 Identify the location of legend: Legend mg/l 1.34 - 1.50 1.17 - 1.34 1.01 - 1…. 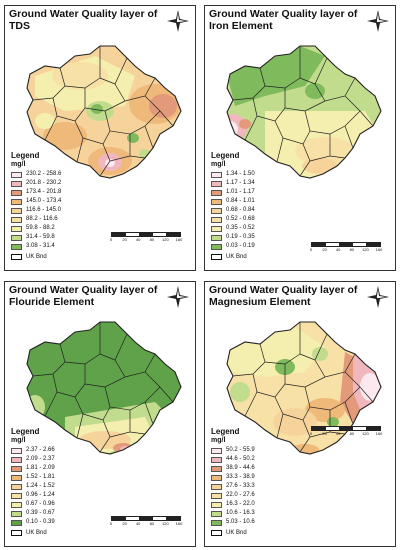
(233, 206).